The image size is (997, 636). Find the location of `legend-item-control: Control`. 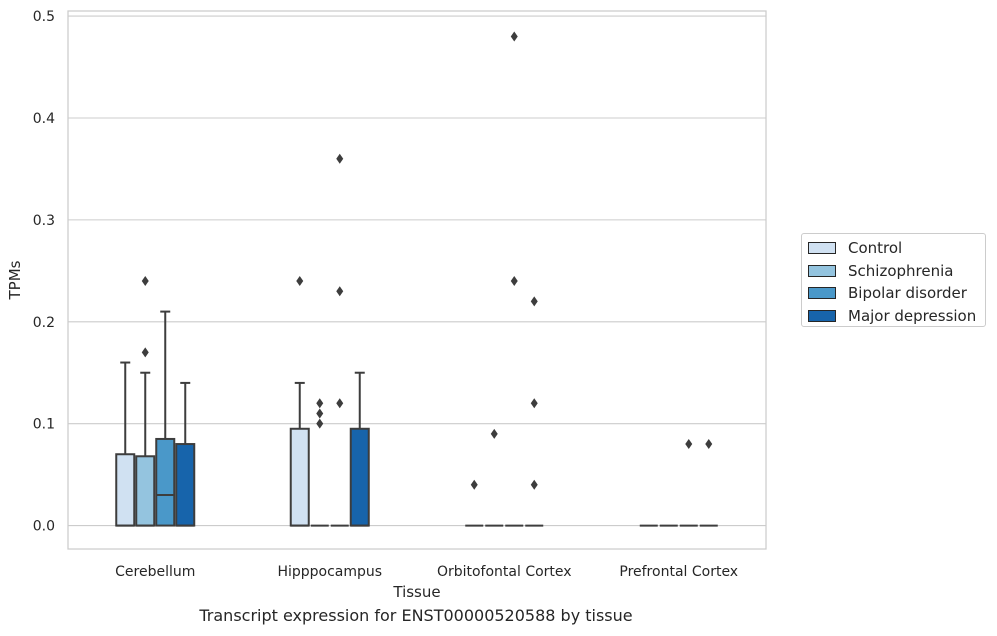

legend-item-control: Control is located at coordinates (893, 248).